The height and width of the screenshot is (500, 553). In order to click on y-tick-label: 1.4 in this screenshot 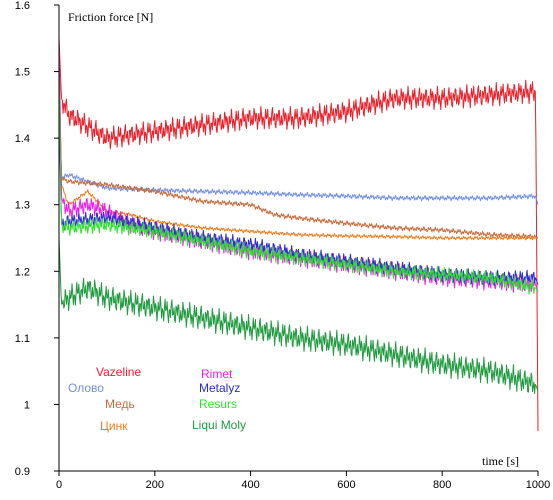, I will do `click(22, 139)`.